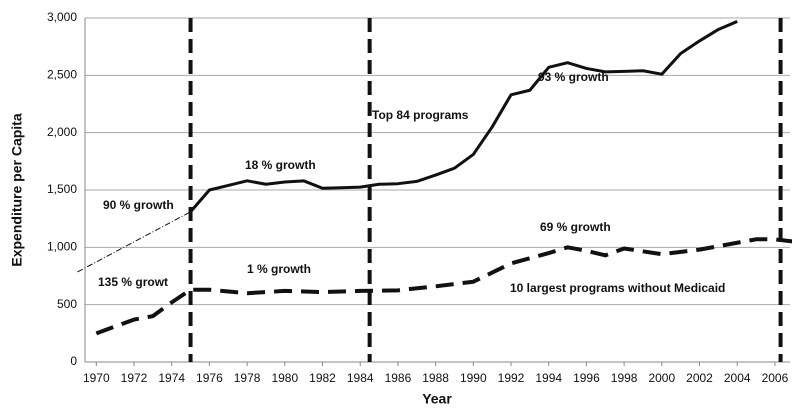 The height and width of the screenshot is (409, 792). Describe the element at coordinates (398, 378) in the screenshot. I see `x-tick-label: 1986` at that location.